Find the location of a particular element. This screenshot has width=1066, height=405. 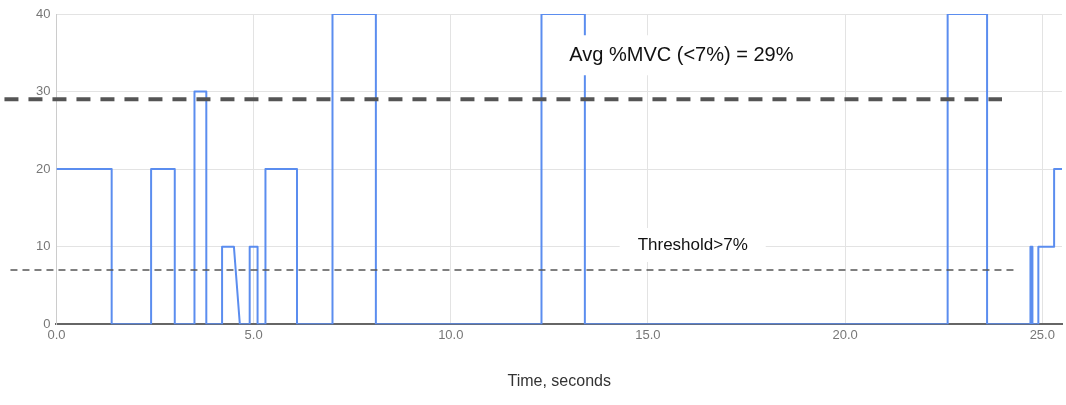

x-tick-label: 15.0 is located at coordinates (648, 334).